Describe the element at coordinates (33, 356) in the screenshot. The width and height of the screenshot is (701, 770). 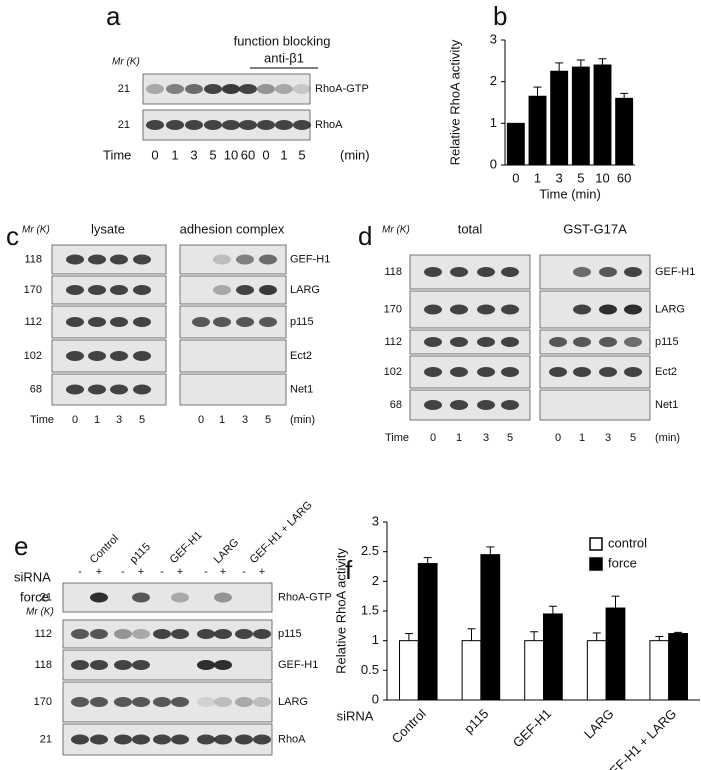
I see `mw-label: 102` at that location.